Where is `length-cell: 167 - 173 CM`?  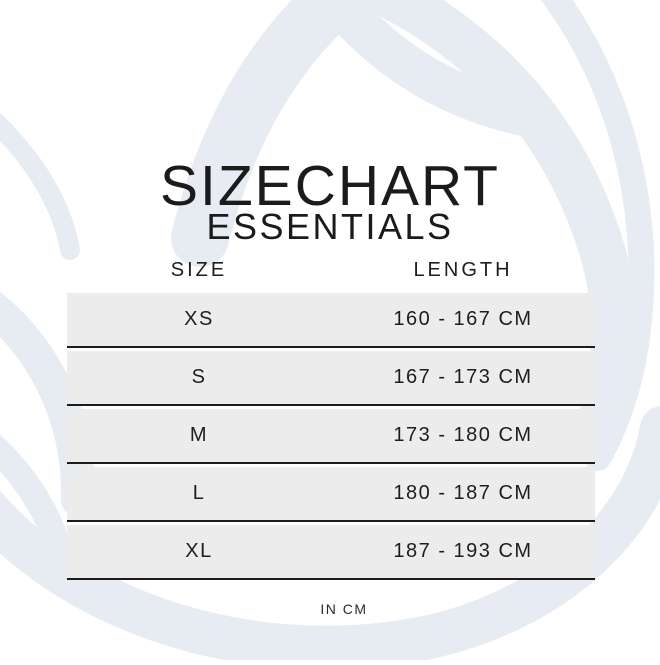 length-cell: 167 - 173 CM is located at coordinates (463, 377).